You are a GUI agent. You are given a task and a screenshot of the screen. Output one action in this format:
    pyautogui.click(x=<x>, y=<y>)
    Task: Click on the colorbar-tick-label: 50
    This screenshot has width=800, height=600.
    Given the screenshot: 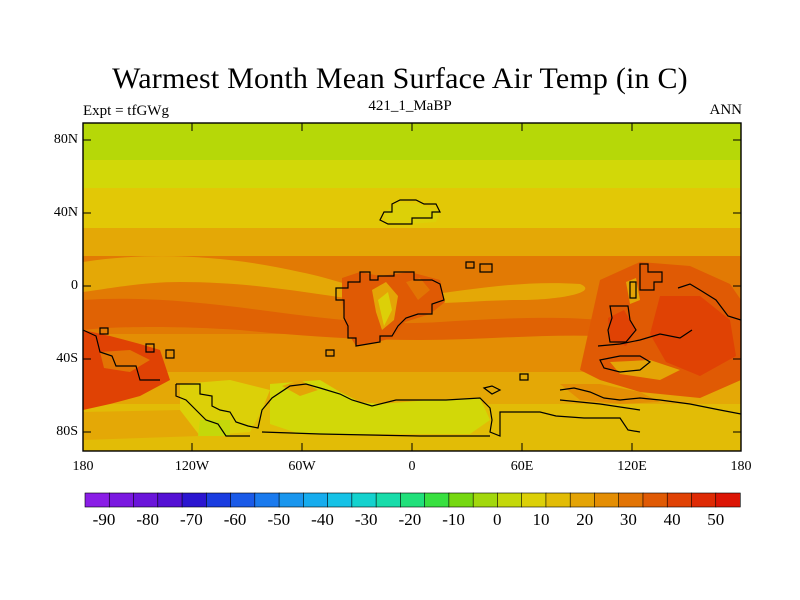 What is the action you would take?
    pyautogui.click(x=716, y=519)
    